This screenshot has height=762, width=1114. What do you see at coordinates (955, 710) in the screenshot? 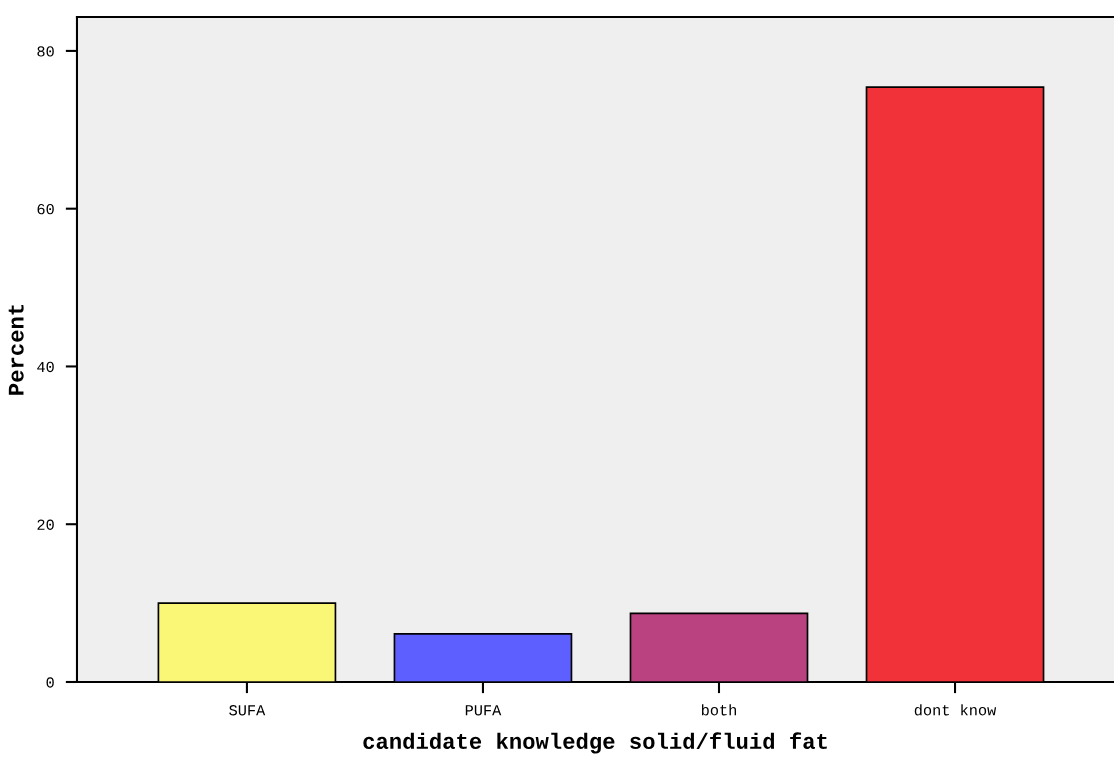
I see `x-tick-label: dont know` at bounding box center [955, 710].